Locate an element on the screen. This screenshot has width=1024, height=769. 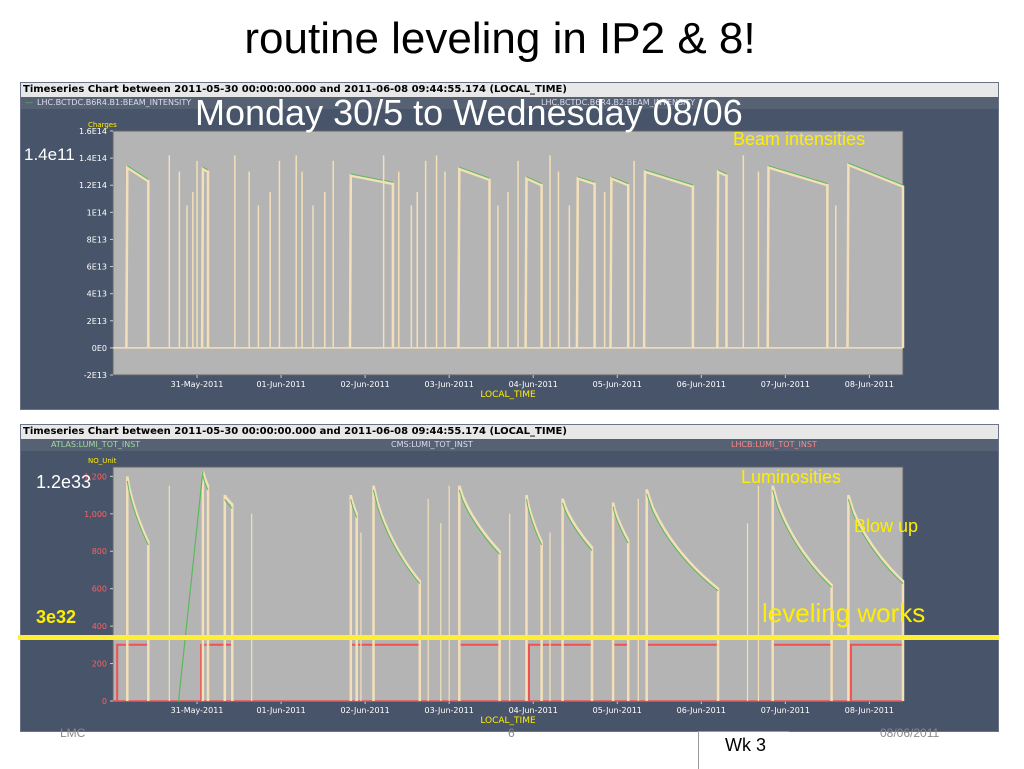
y-tick-label: 200 is located at coordinates (99, 664).